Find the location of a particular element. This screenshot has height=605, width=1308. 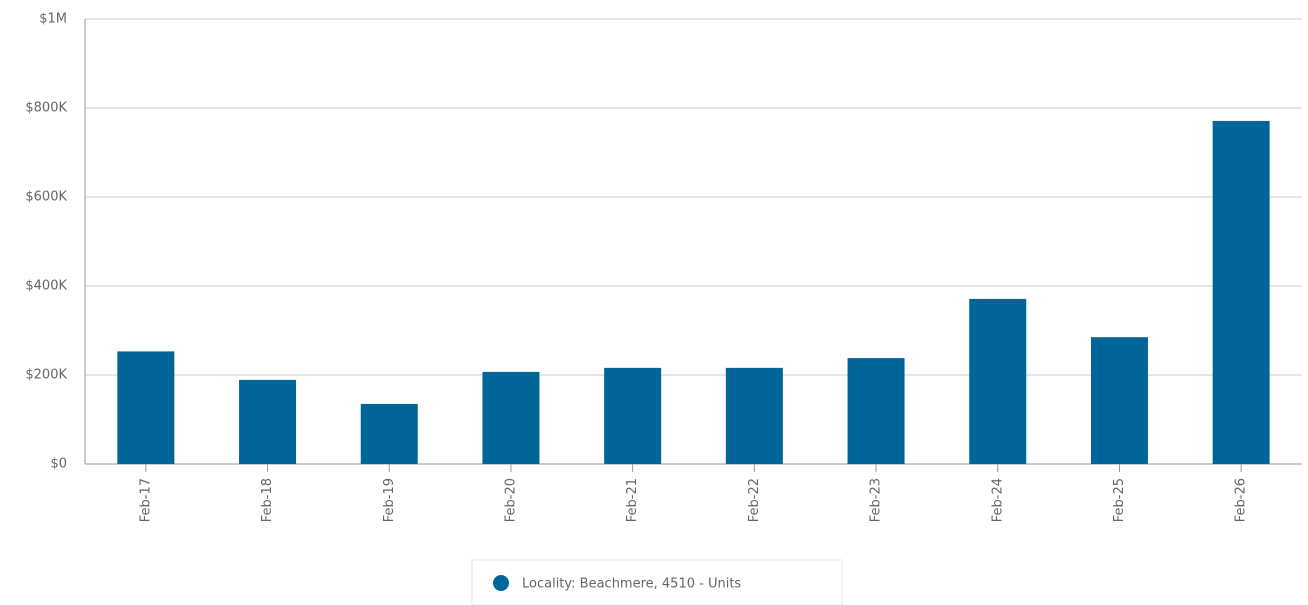

x-tick-label: Feb-20 is located at coordinates (510, 500).